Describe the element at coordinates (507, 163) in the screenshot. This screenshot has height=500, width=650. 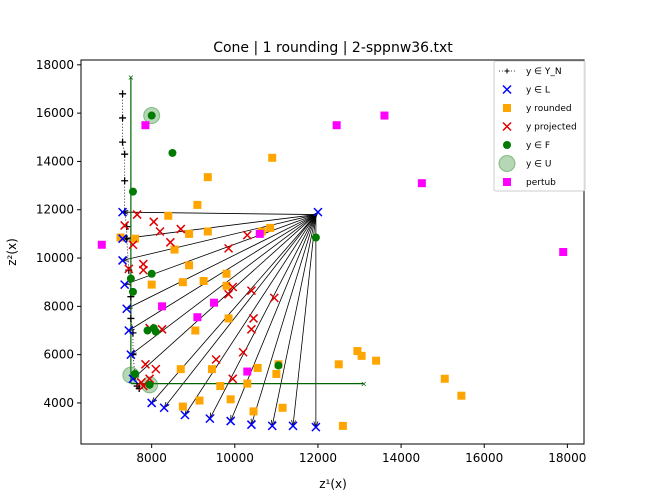
I see `legend-big-circle-marker` at that location.